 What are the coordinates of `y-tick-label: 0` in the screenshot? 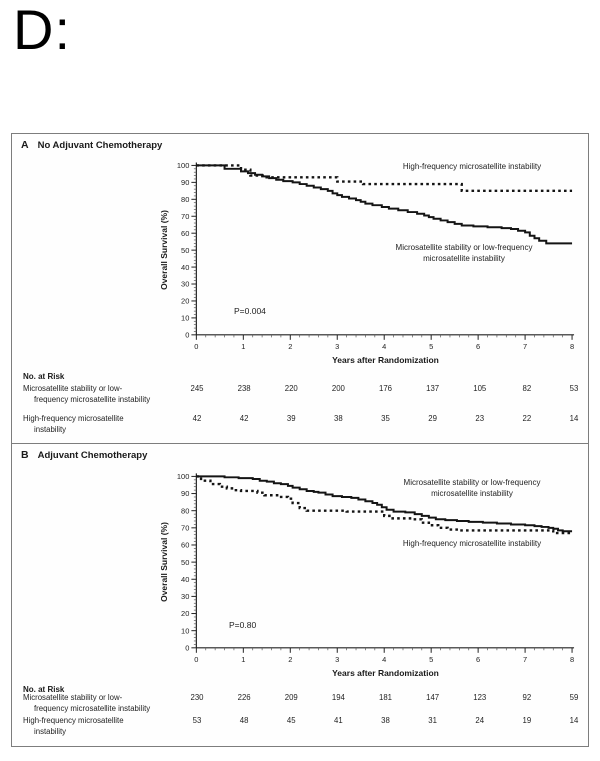 It's located at (187, 648).